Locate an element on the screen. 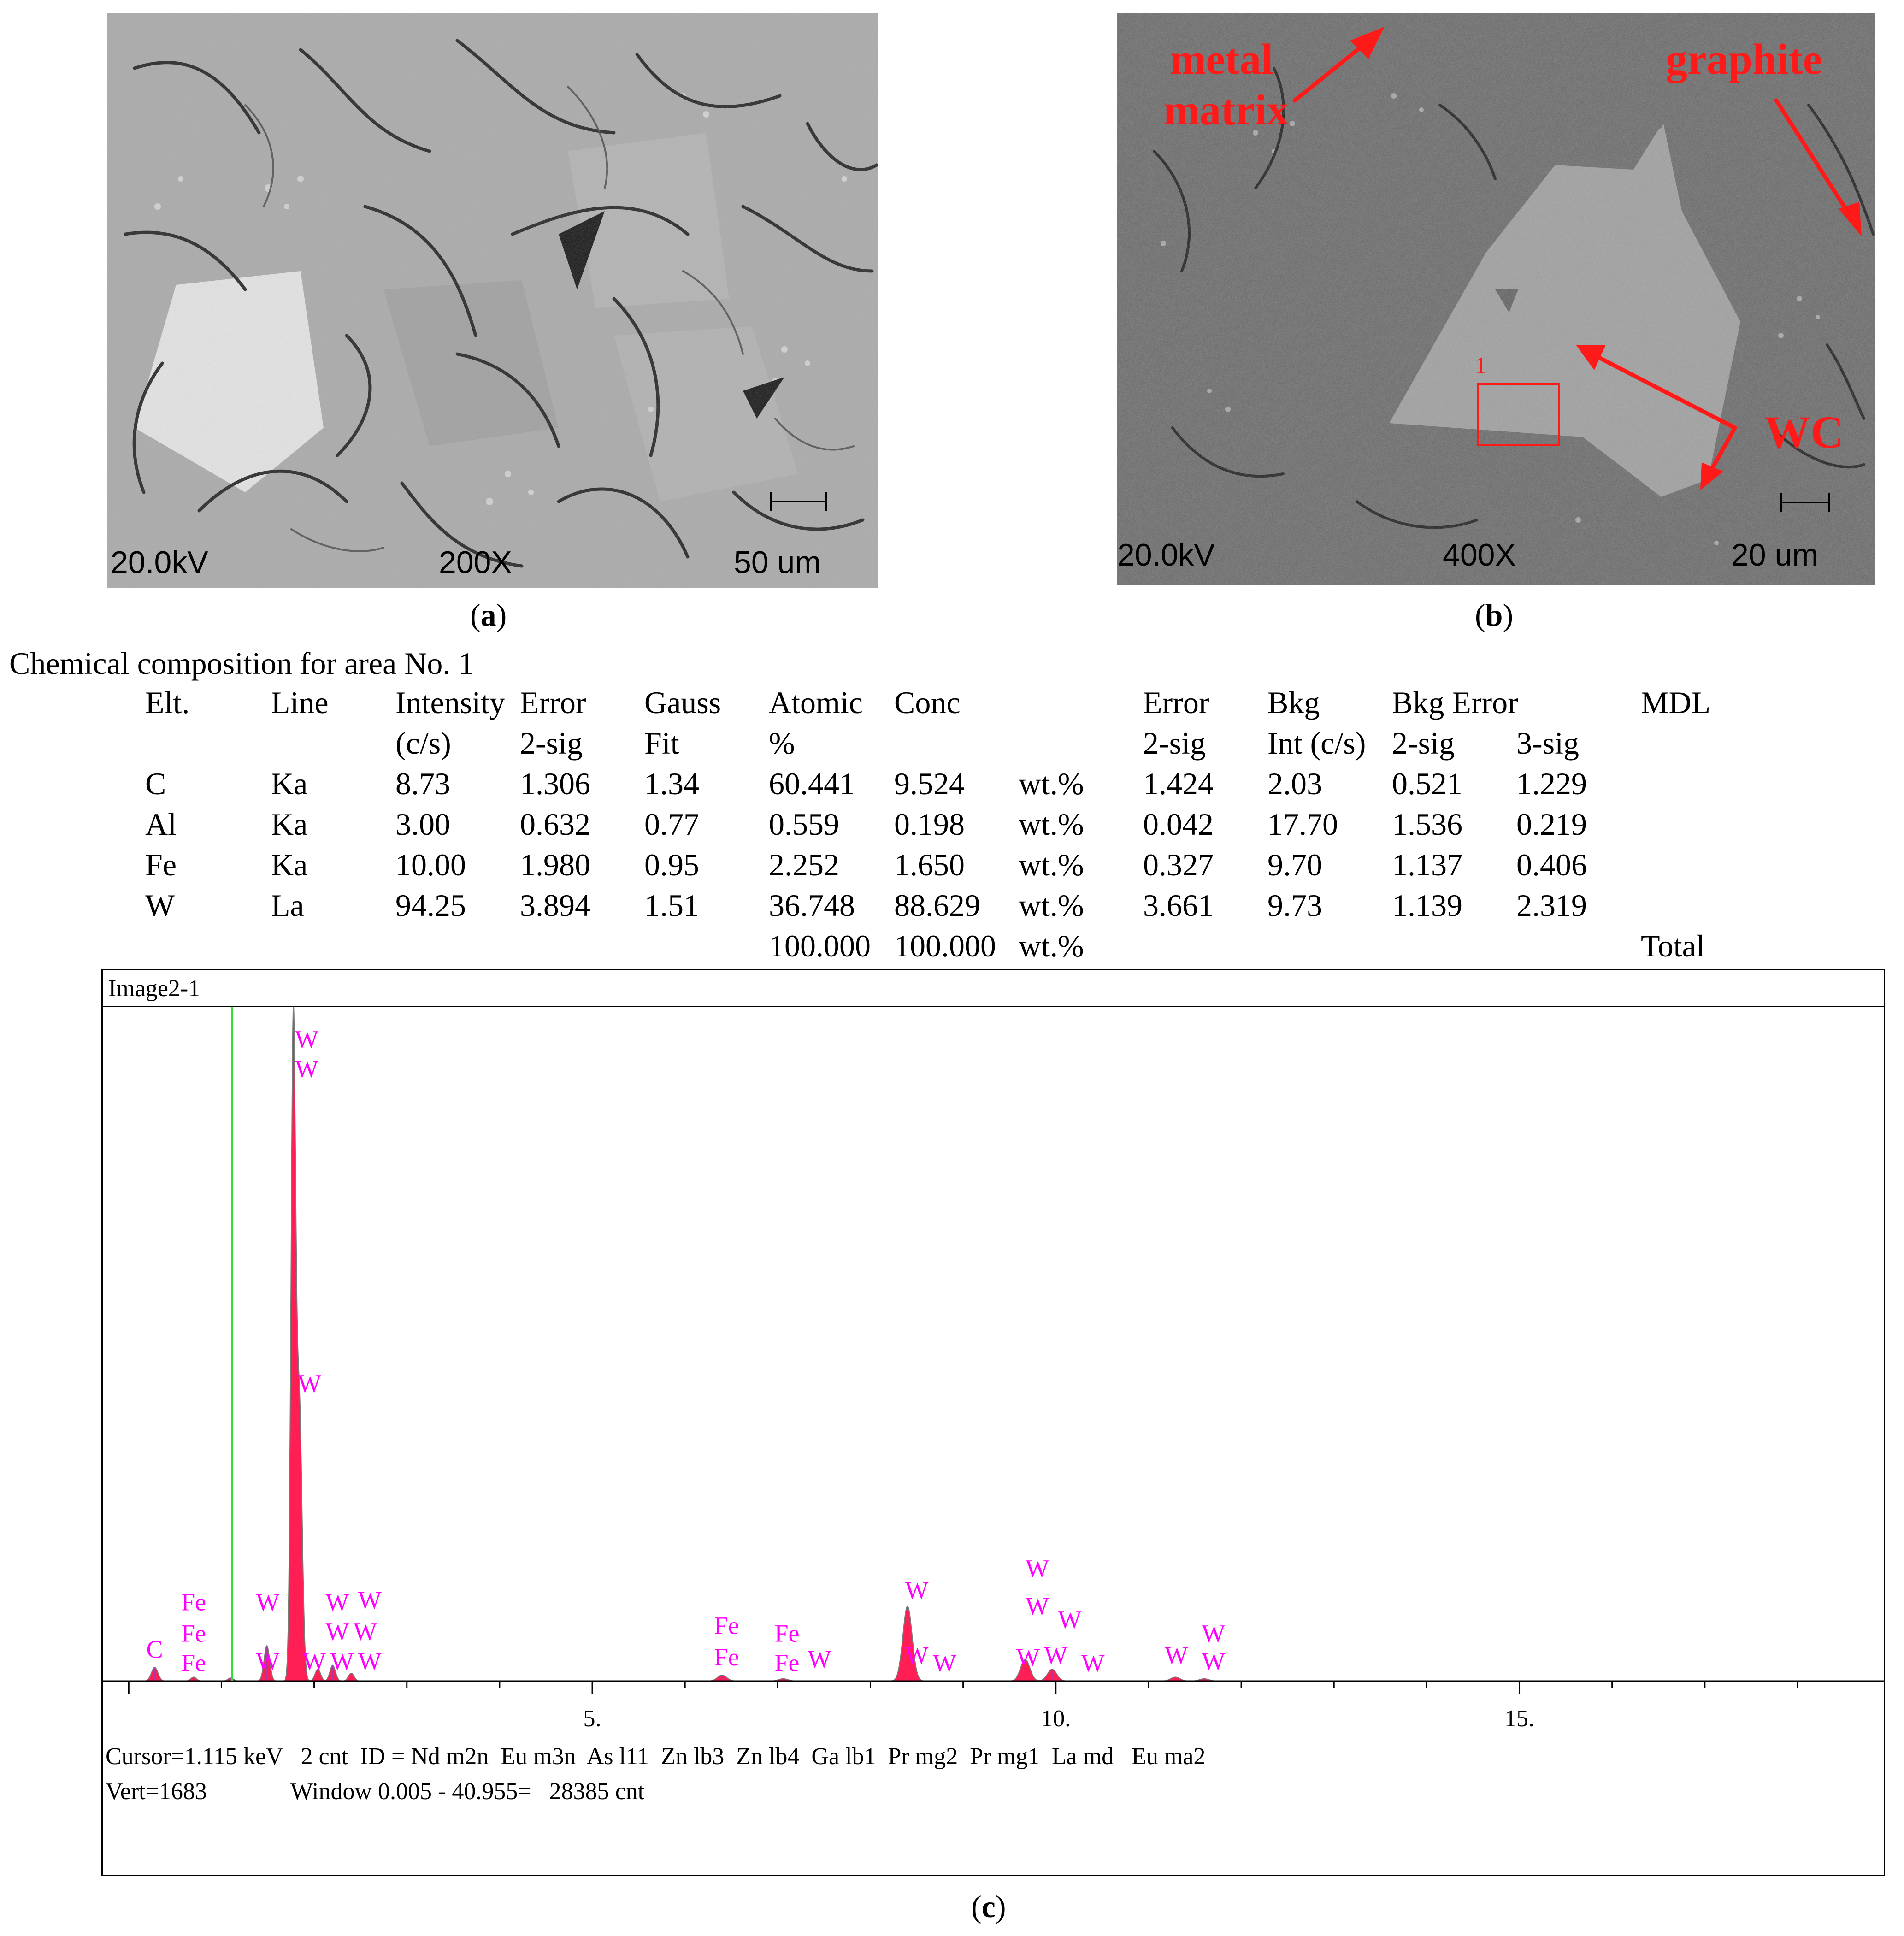  table-cell: 2.03 is located at coordinates (1294, 783).